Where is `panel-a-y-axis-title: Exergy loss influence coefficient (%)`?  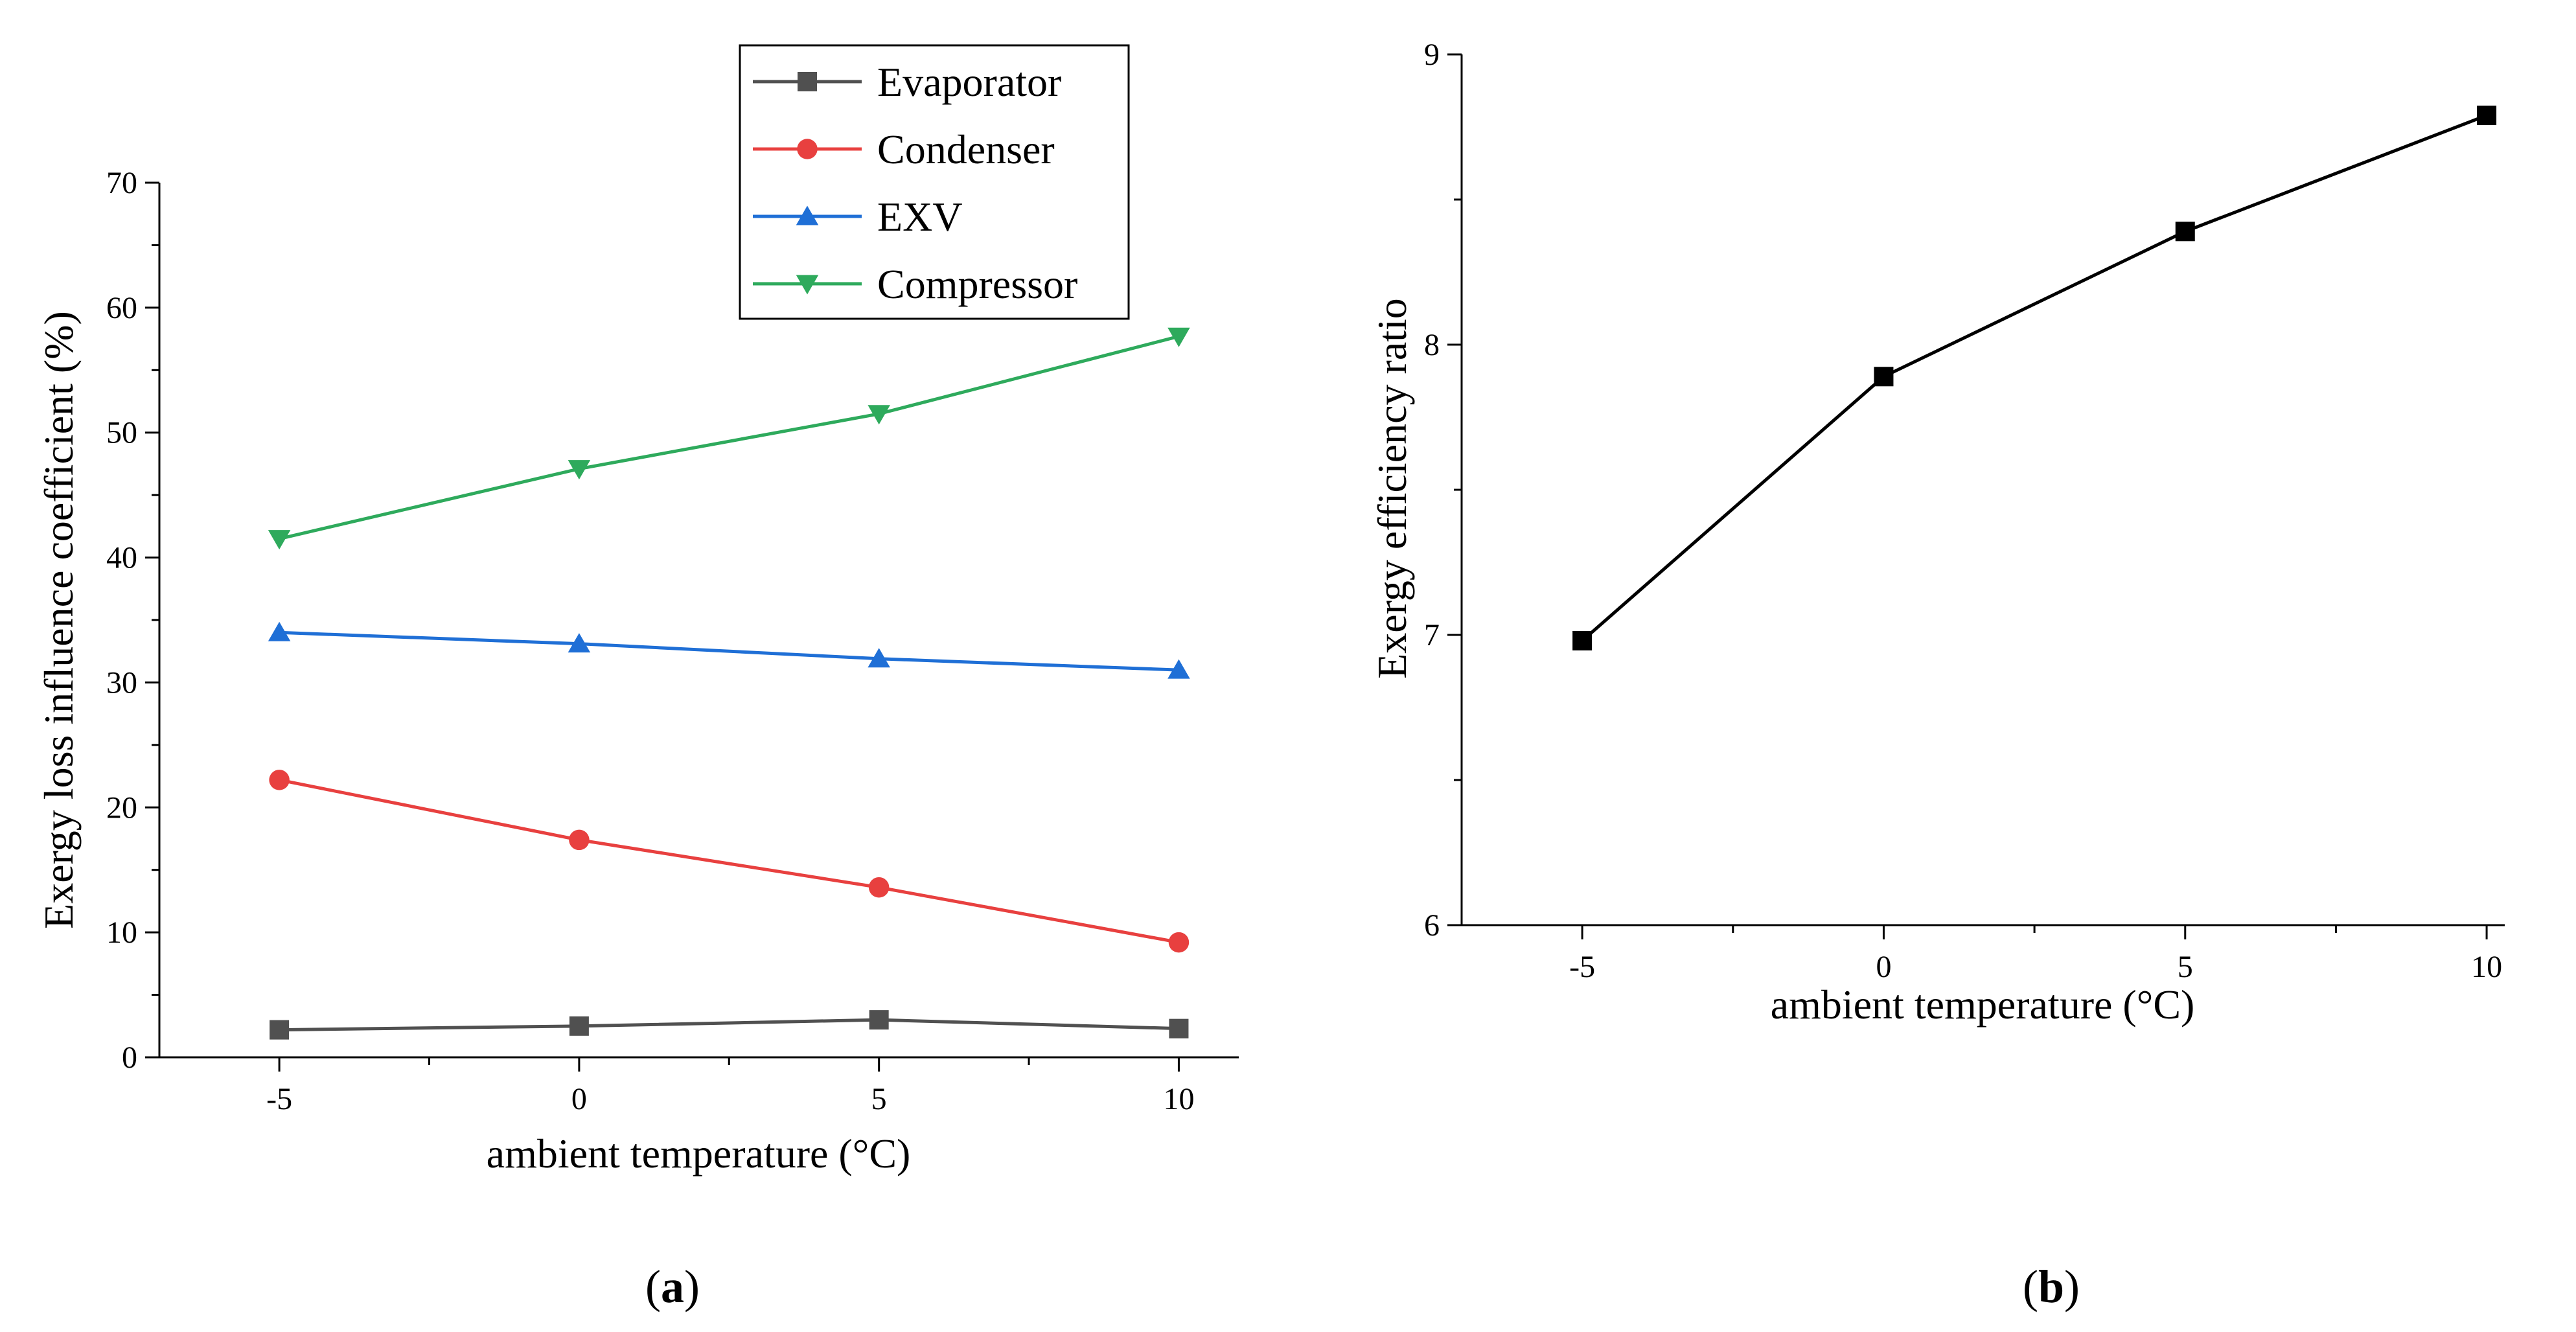
panel-a-y-axis-title: Exergy loss influence coefficient (%) is located at coordinates (59, 620).